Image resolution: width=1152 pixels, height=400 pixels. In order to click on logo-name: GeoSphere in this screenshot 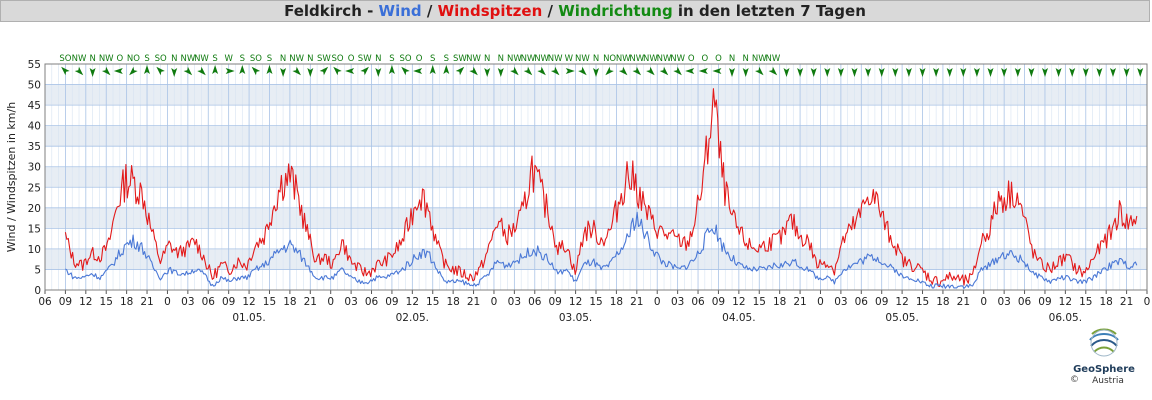, I will do `click(1104, 369)`.